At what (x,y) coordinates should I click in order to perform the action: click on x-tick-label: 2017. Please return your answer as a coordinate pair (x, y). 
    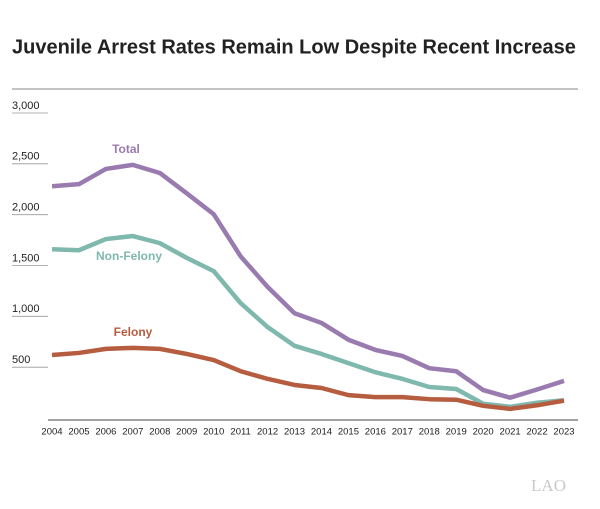
    Looking at the image, I should click on (402, 432).